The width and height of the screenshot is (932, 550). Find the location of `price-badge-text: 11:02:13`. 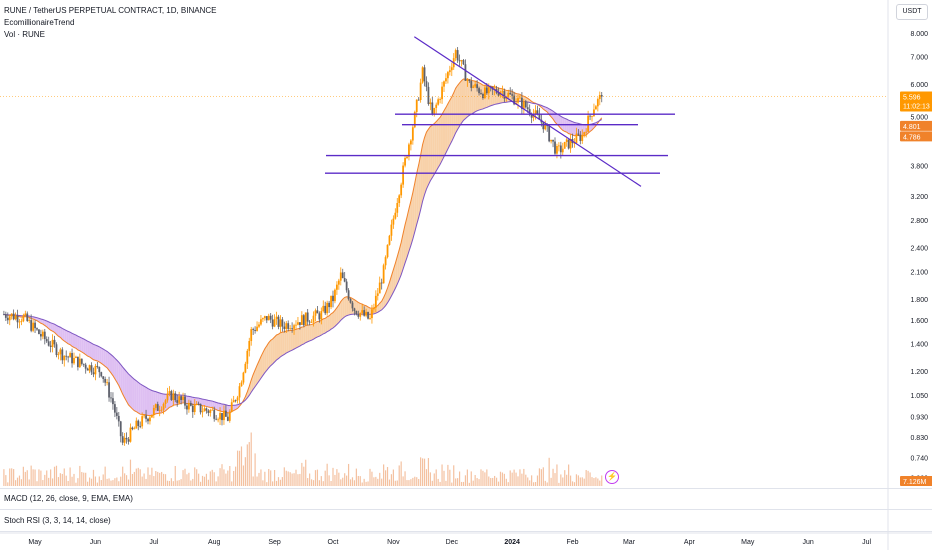

price-badge-text: 11:02:13 is located at coordinates (916, 107).